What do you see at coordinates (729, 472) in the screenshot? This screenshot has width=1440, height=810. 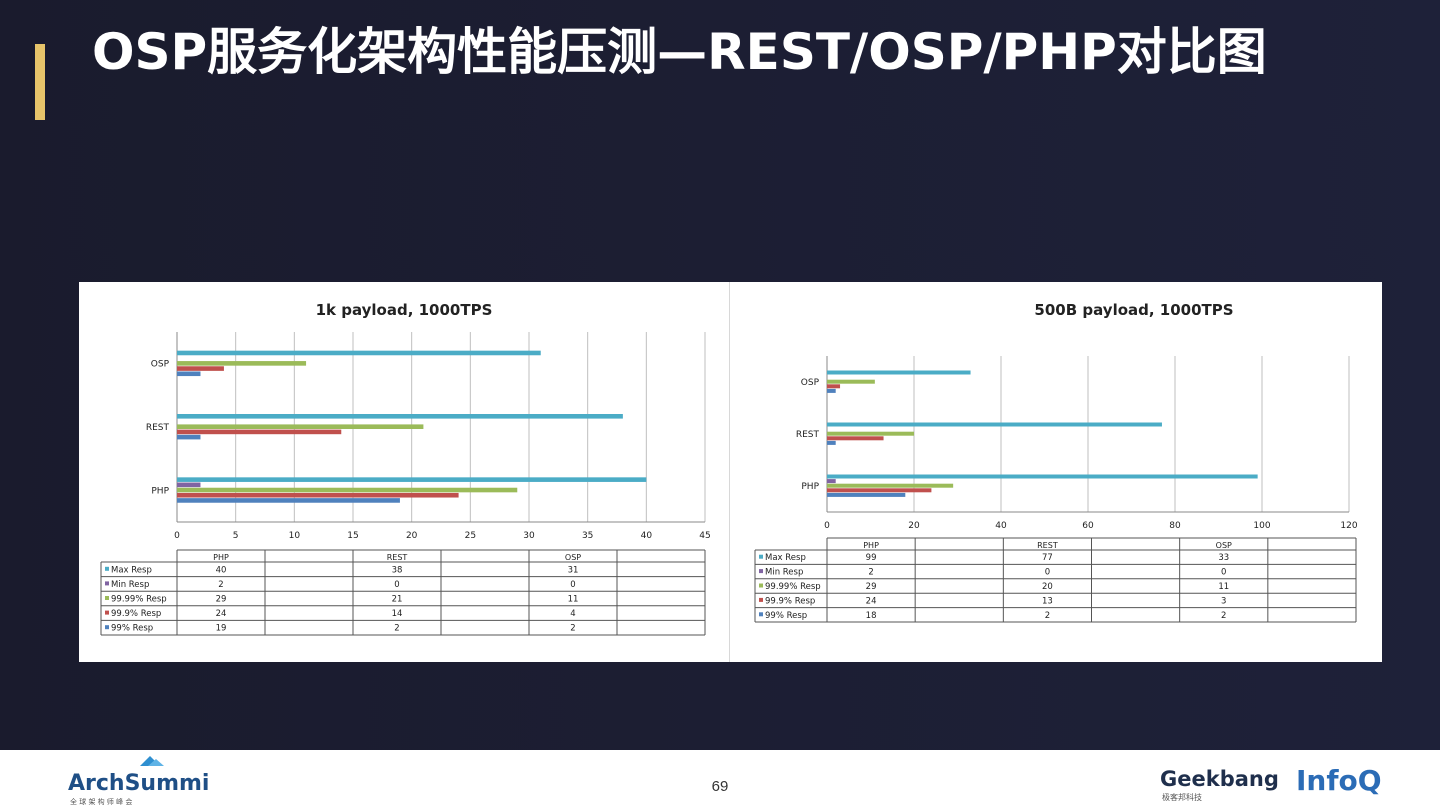 I see `panel-divider` at bounding box center [729, 472].